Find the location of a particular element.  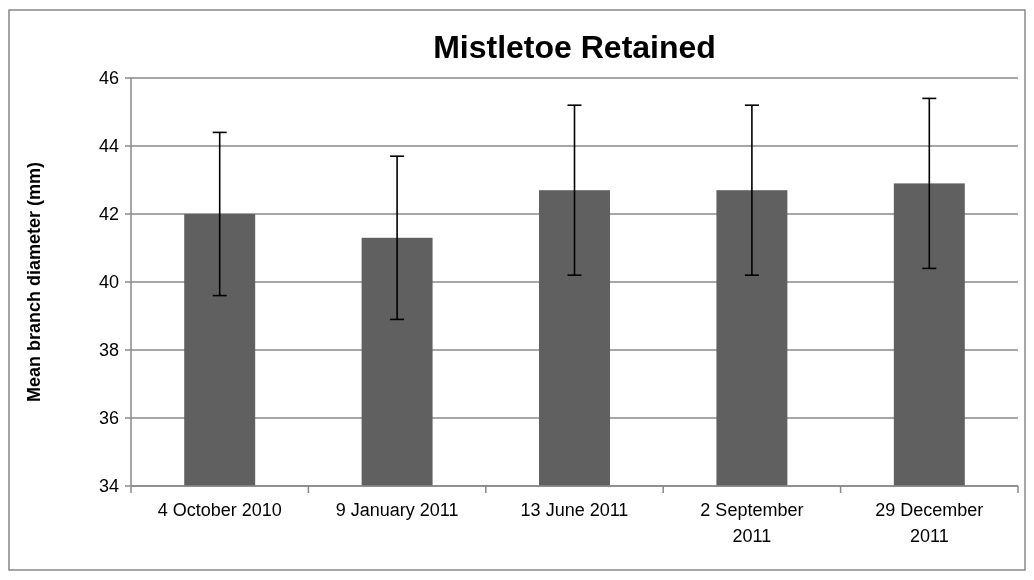

y-axis-title: Mean branch diameter (mm) is located at coordinates (34, 282).